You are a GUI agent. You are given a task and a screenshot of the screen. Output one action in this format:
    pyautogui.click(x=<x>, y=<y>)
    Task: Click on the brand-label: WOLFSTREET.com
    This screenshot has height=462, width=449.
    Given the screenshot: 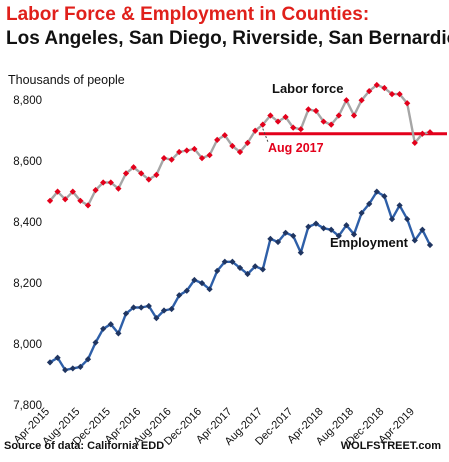 What is the action you would take?
    pyautogui.click(x=390, y=446)
    